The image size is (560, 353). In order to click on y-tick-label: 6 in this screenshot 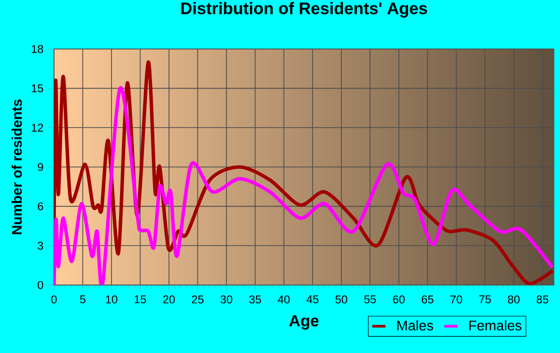, I will do `click(41, 206)`.